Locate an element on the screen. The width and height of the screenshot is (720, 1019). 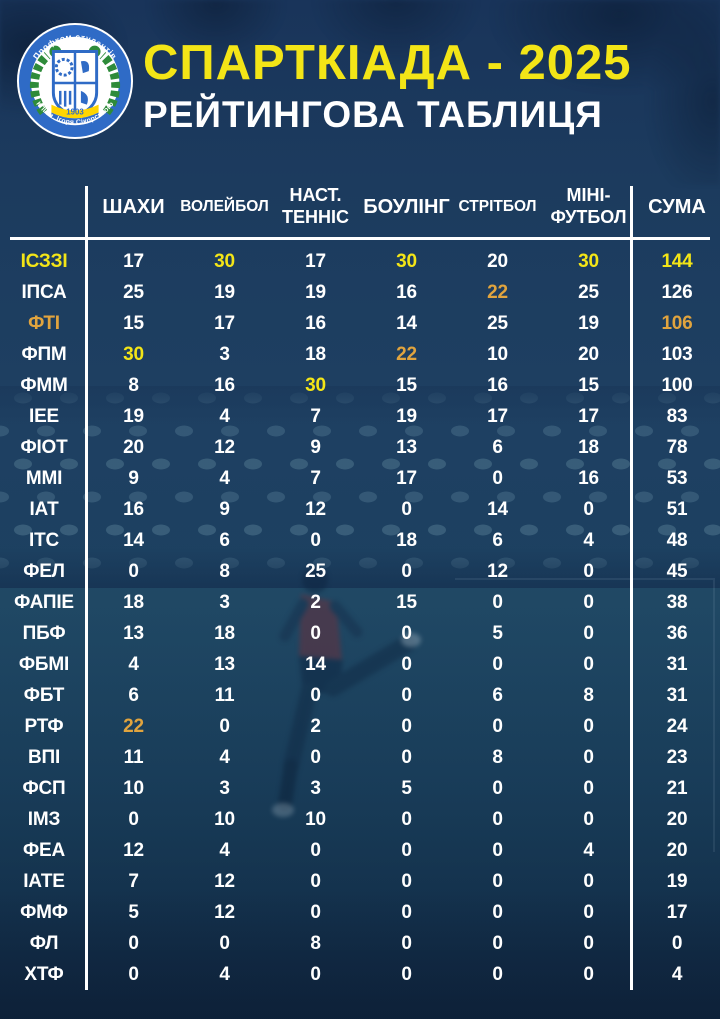
sum-cell: 78 is located at coordinates (677, 447).